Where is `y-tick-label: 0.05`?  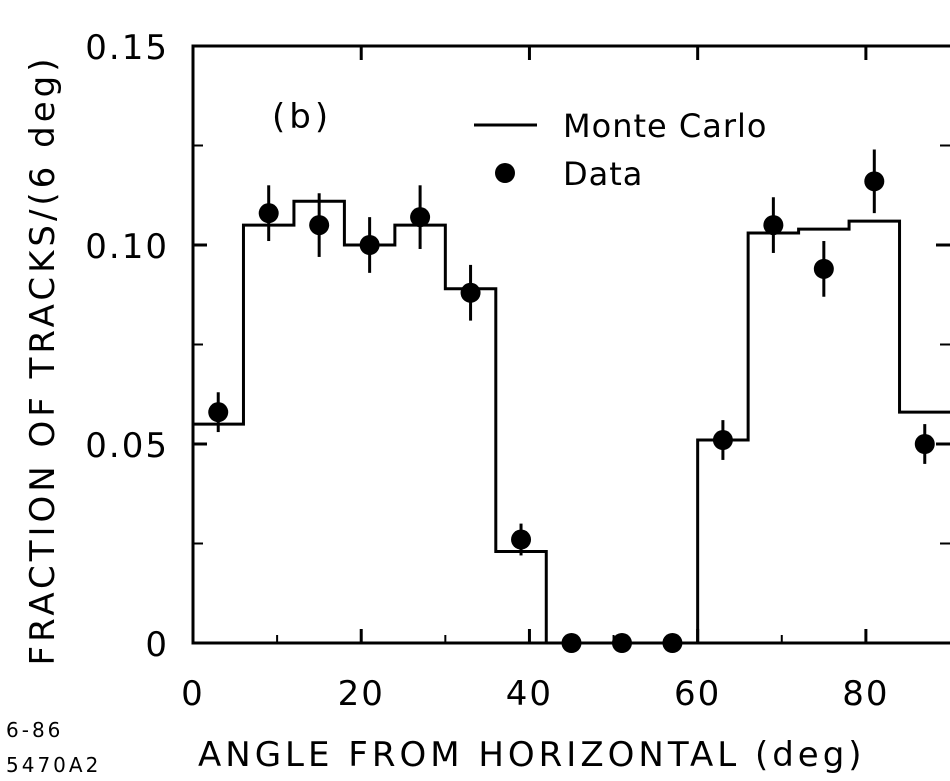 y-tick-label: 0.05 is located at coordinates (127, 446).